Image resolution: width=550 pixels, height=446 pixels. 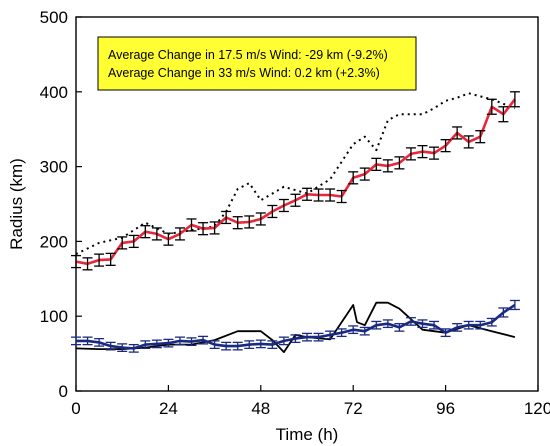 What do you see at coordinates (260, 408) in the screenshot?
I see `x-tick-label: 48` at bounding box center [260, 408].